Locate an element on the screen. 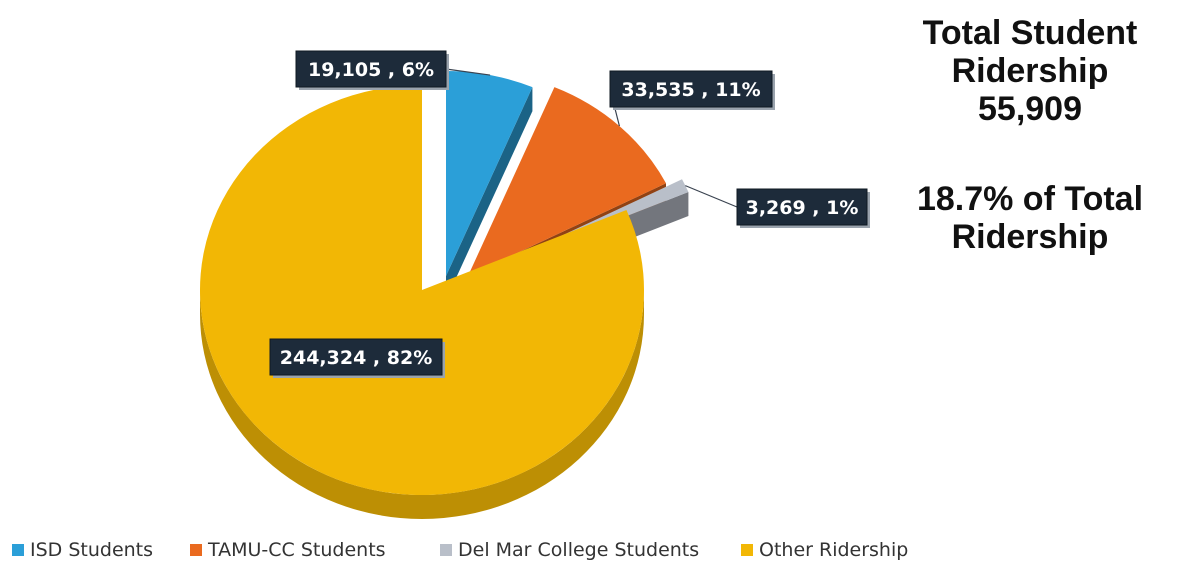 This screenshot has width=1191, height=569. legend-swatch-other-ridership is located at coordinates (747, 550).